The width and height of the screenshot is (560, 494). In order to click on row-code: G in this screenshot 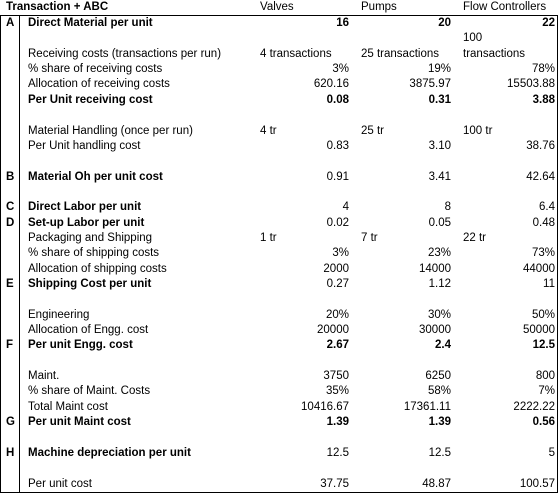, I will do `click(10, 422)`.